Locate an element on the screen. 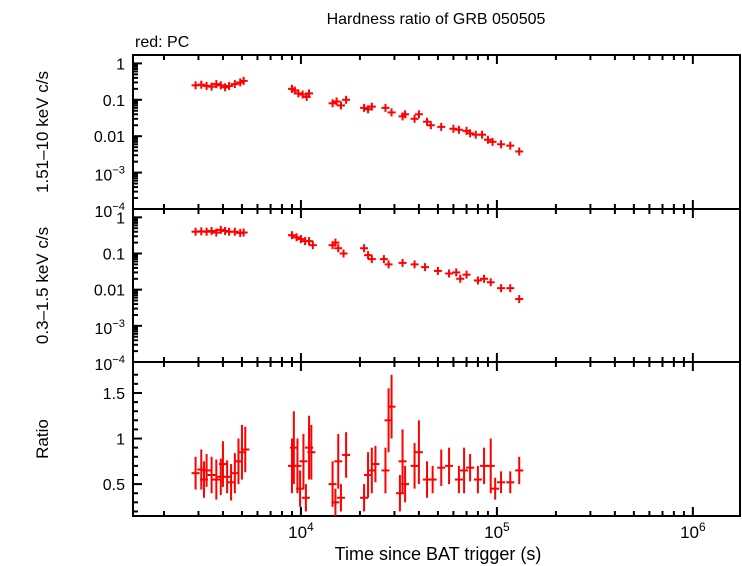  x-tick-label: 10⁶ is located at coordinates (693, 531).